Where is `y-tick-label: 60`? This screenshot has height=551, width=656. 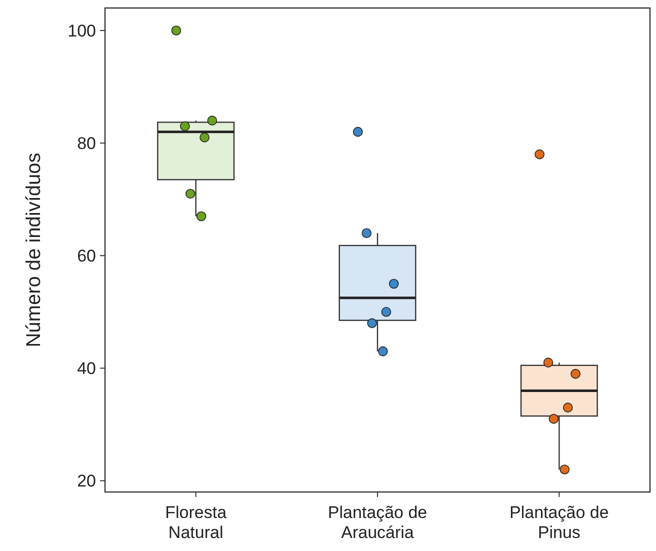
y-tick-label: 60 is located at coordinates (86, 256).